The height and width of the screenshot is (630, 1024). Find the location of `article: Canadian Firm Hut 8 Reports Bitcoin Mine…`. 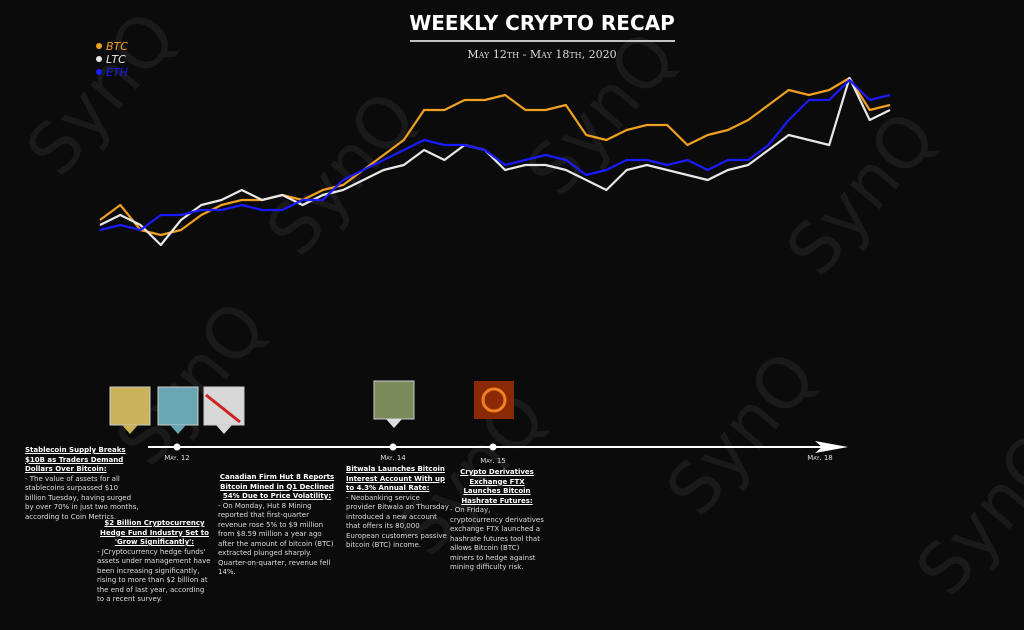

article: Canadian Firm Hut 8 Reports Bitcoin Mine… is located at coordinates (277, 525).